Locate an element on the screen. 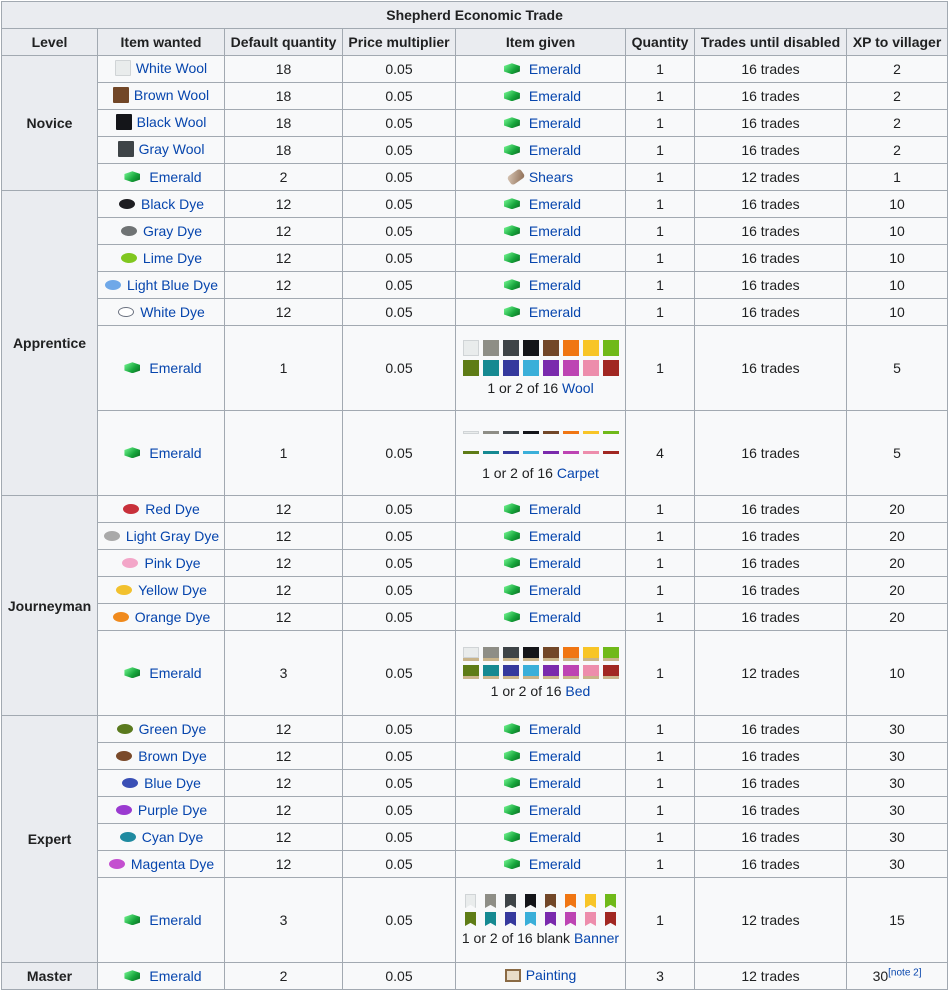 This screenshot has width=948, height=992. column-header: XP to villager is located at coordinates (896, 42).